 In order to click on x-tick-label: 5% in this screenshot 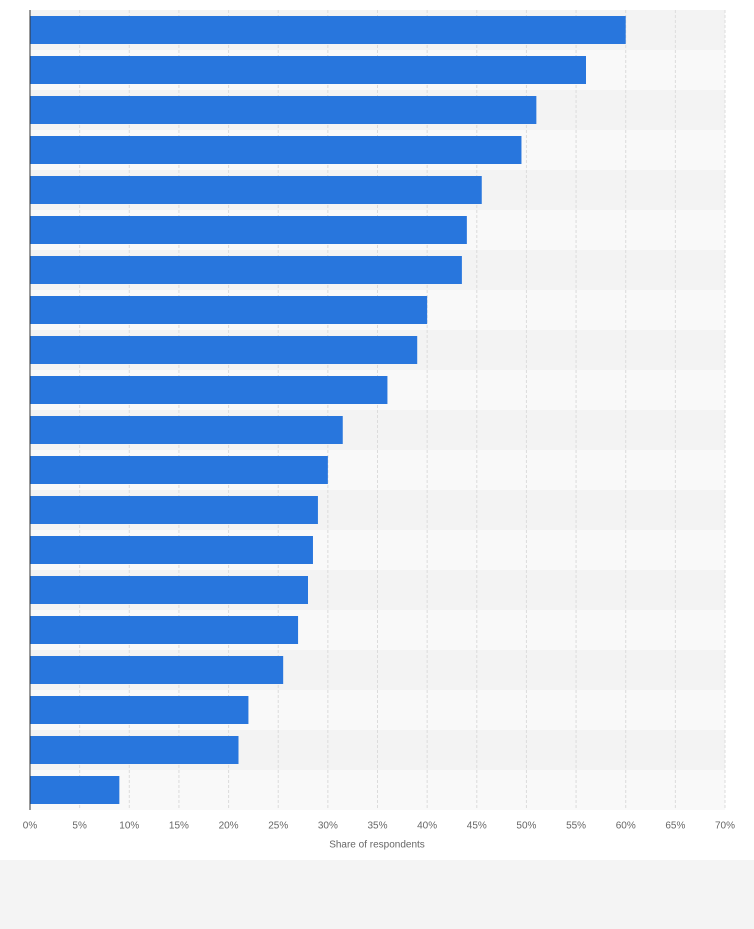, I will do `click(79, 826)`.